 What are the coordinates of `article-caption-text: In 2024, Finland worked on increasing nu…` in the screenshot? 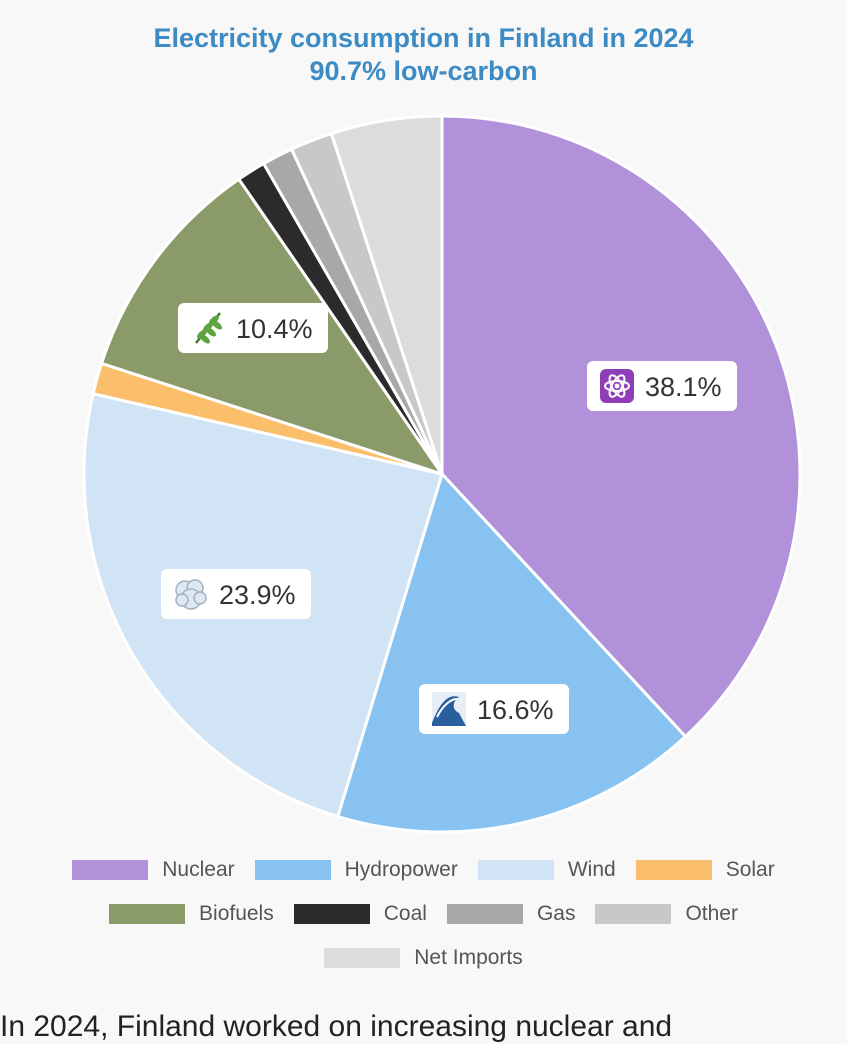 It's located at (336, 1026).